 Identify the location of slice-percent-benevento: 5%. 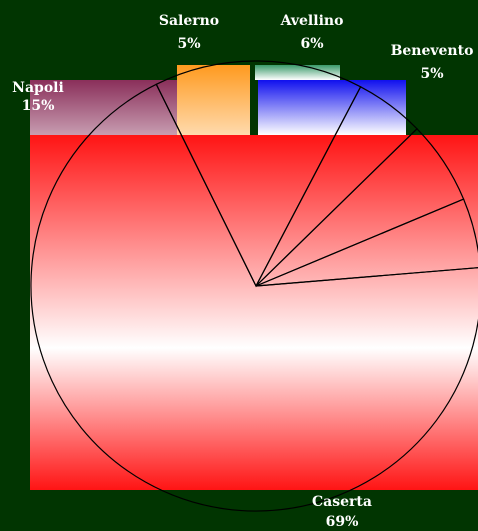
(431, 74).